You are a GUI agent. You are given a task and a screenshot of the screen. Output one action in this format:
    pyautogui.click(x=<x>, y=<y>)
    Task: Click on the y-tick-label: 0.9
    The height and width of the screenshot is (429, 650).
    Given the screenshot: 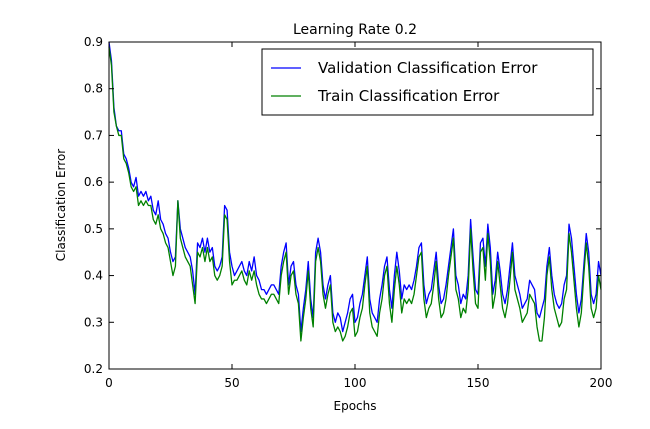 What is the action you would take?
    pyautogui.click(x=93, y=42)
    